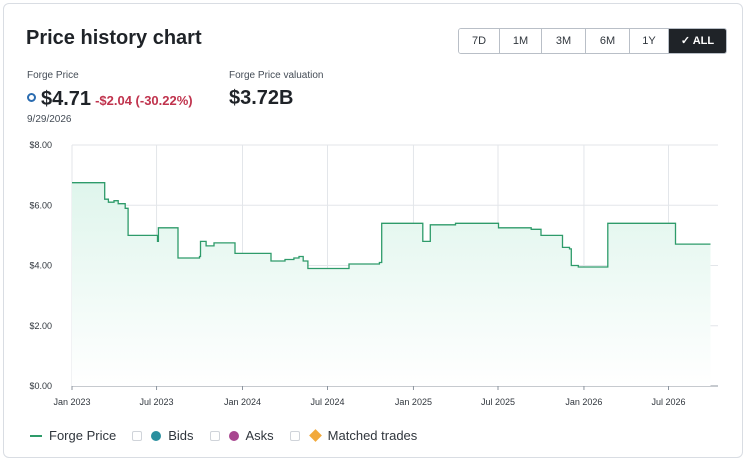 This screenshot has width=748, height=463. Describe the element at coordinates (498, 402) in the screenshot. I see `x-tick-label: Jul 2025` at that location.